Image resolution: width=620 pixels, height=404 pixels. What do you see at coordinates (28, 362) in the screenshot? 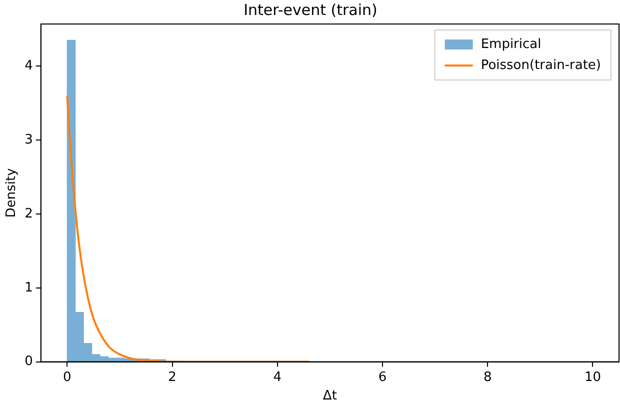
I see `y-tick-label: 0` at bounding box center [28, 362].